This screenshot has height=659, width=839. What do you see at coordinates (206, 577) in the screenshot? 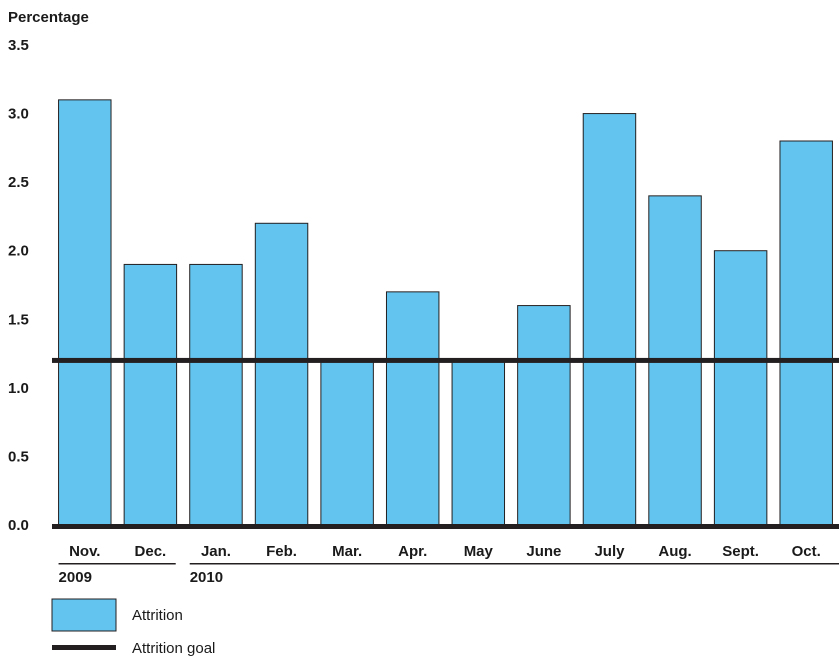
I see `year-label: 2010` at bounding box center [206, 577].